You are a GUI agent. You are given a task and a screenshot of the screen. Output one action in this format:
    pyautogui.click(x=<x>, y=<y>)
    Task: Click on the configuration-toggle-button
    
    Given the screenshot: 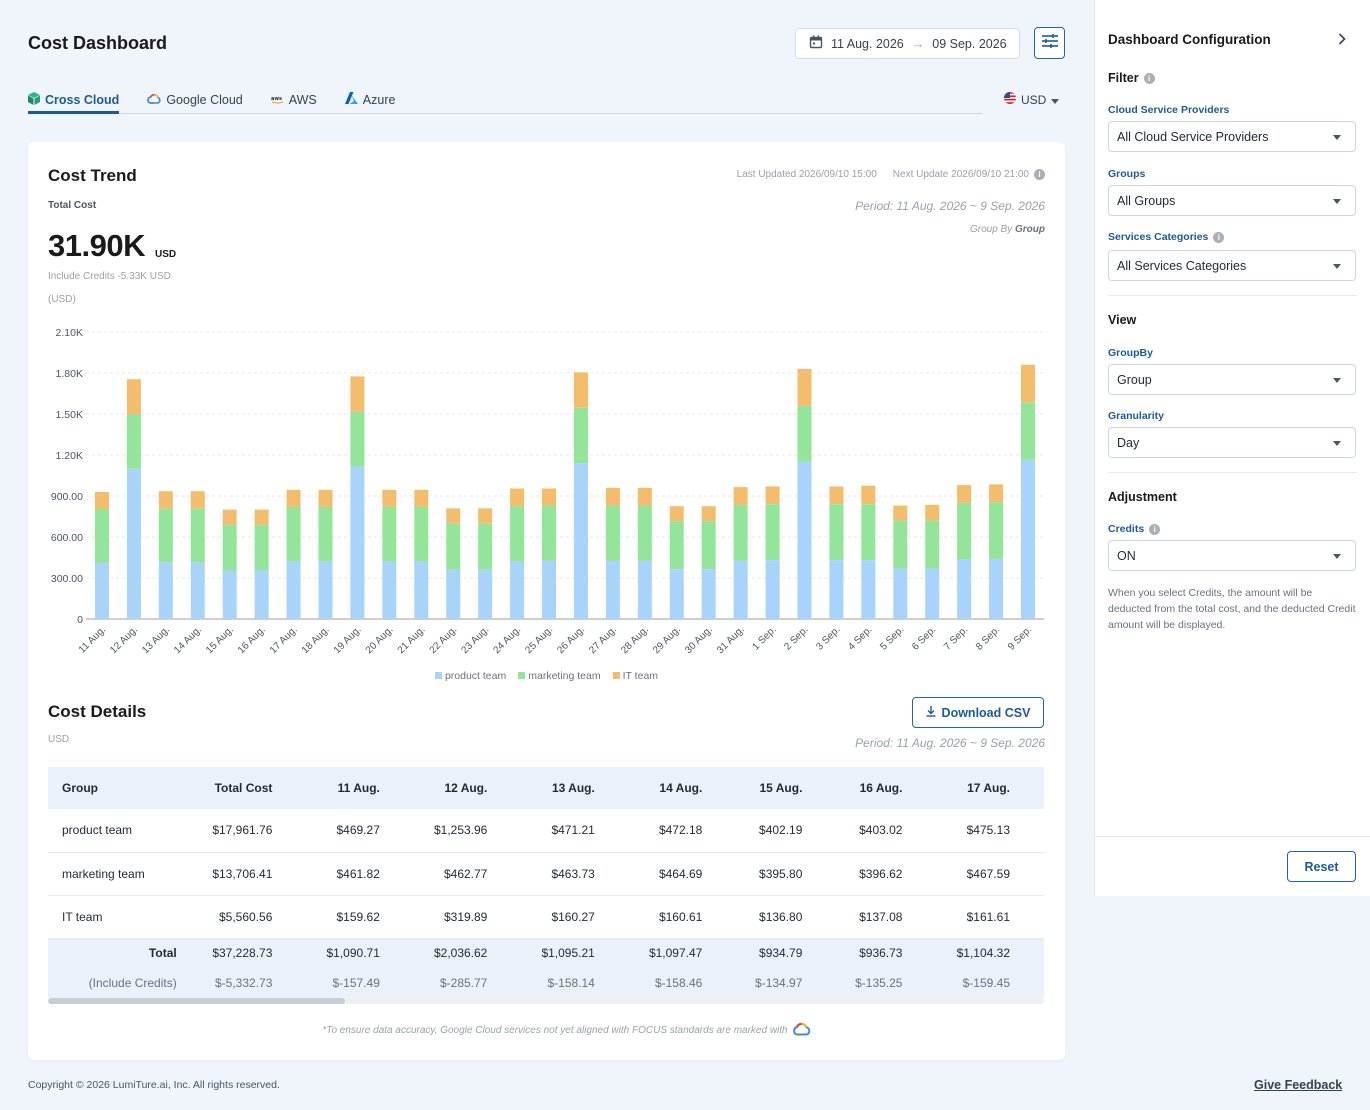 What is the action you would take?
    pyautogui.click(x=1049, y=43)
    